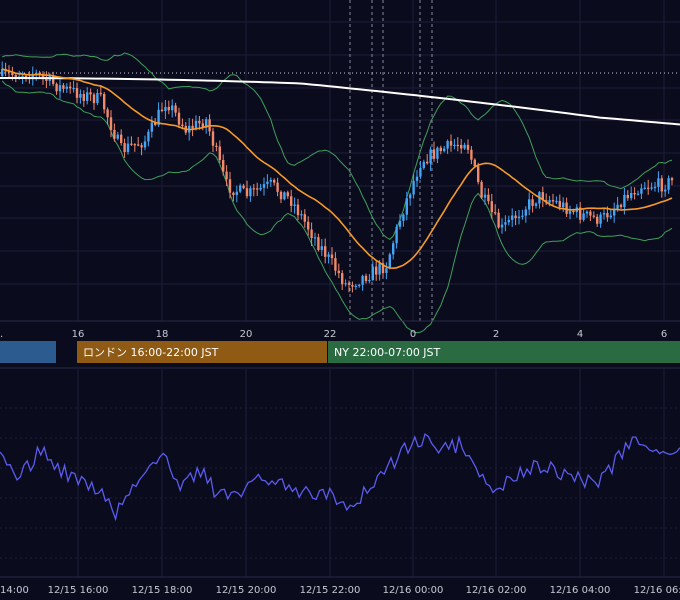 The image size is (680, 600). What do you see at coordinates (14, 590) in the screenshot?
I see `oscillator-x-tick-partial: 14:00` at bounding box center [14, 590].